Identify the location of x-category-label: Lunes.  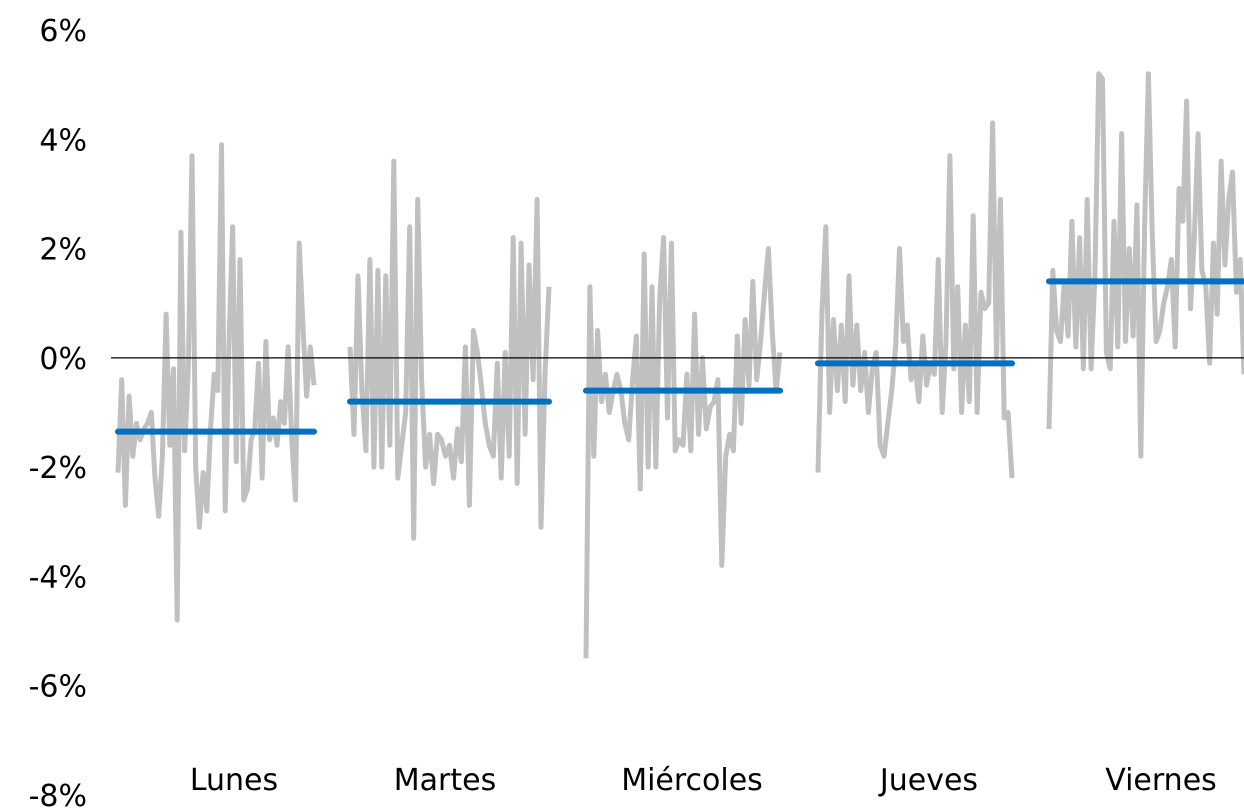
(234, 780).